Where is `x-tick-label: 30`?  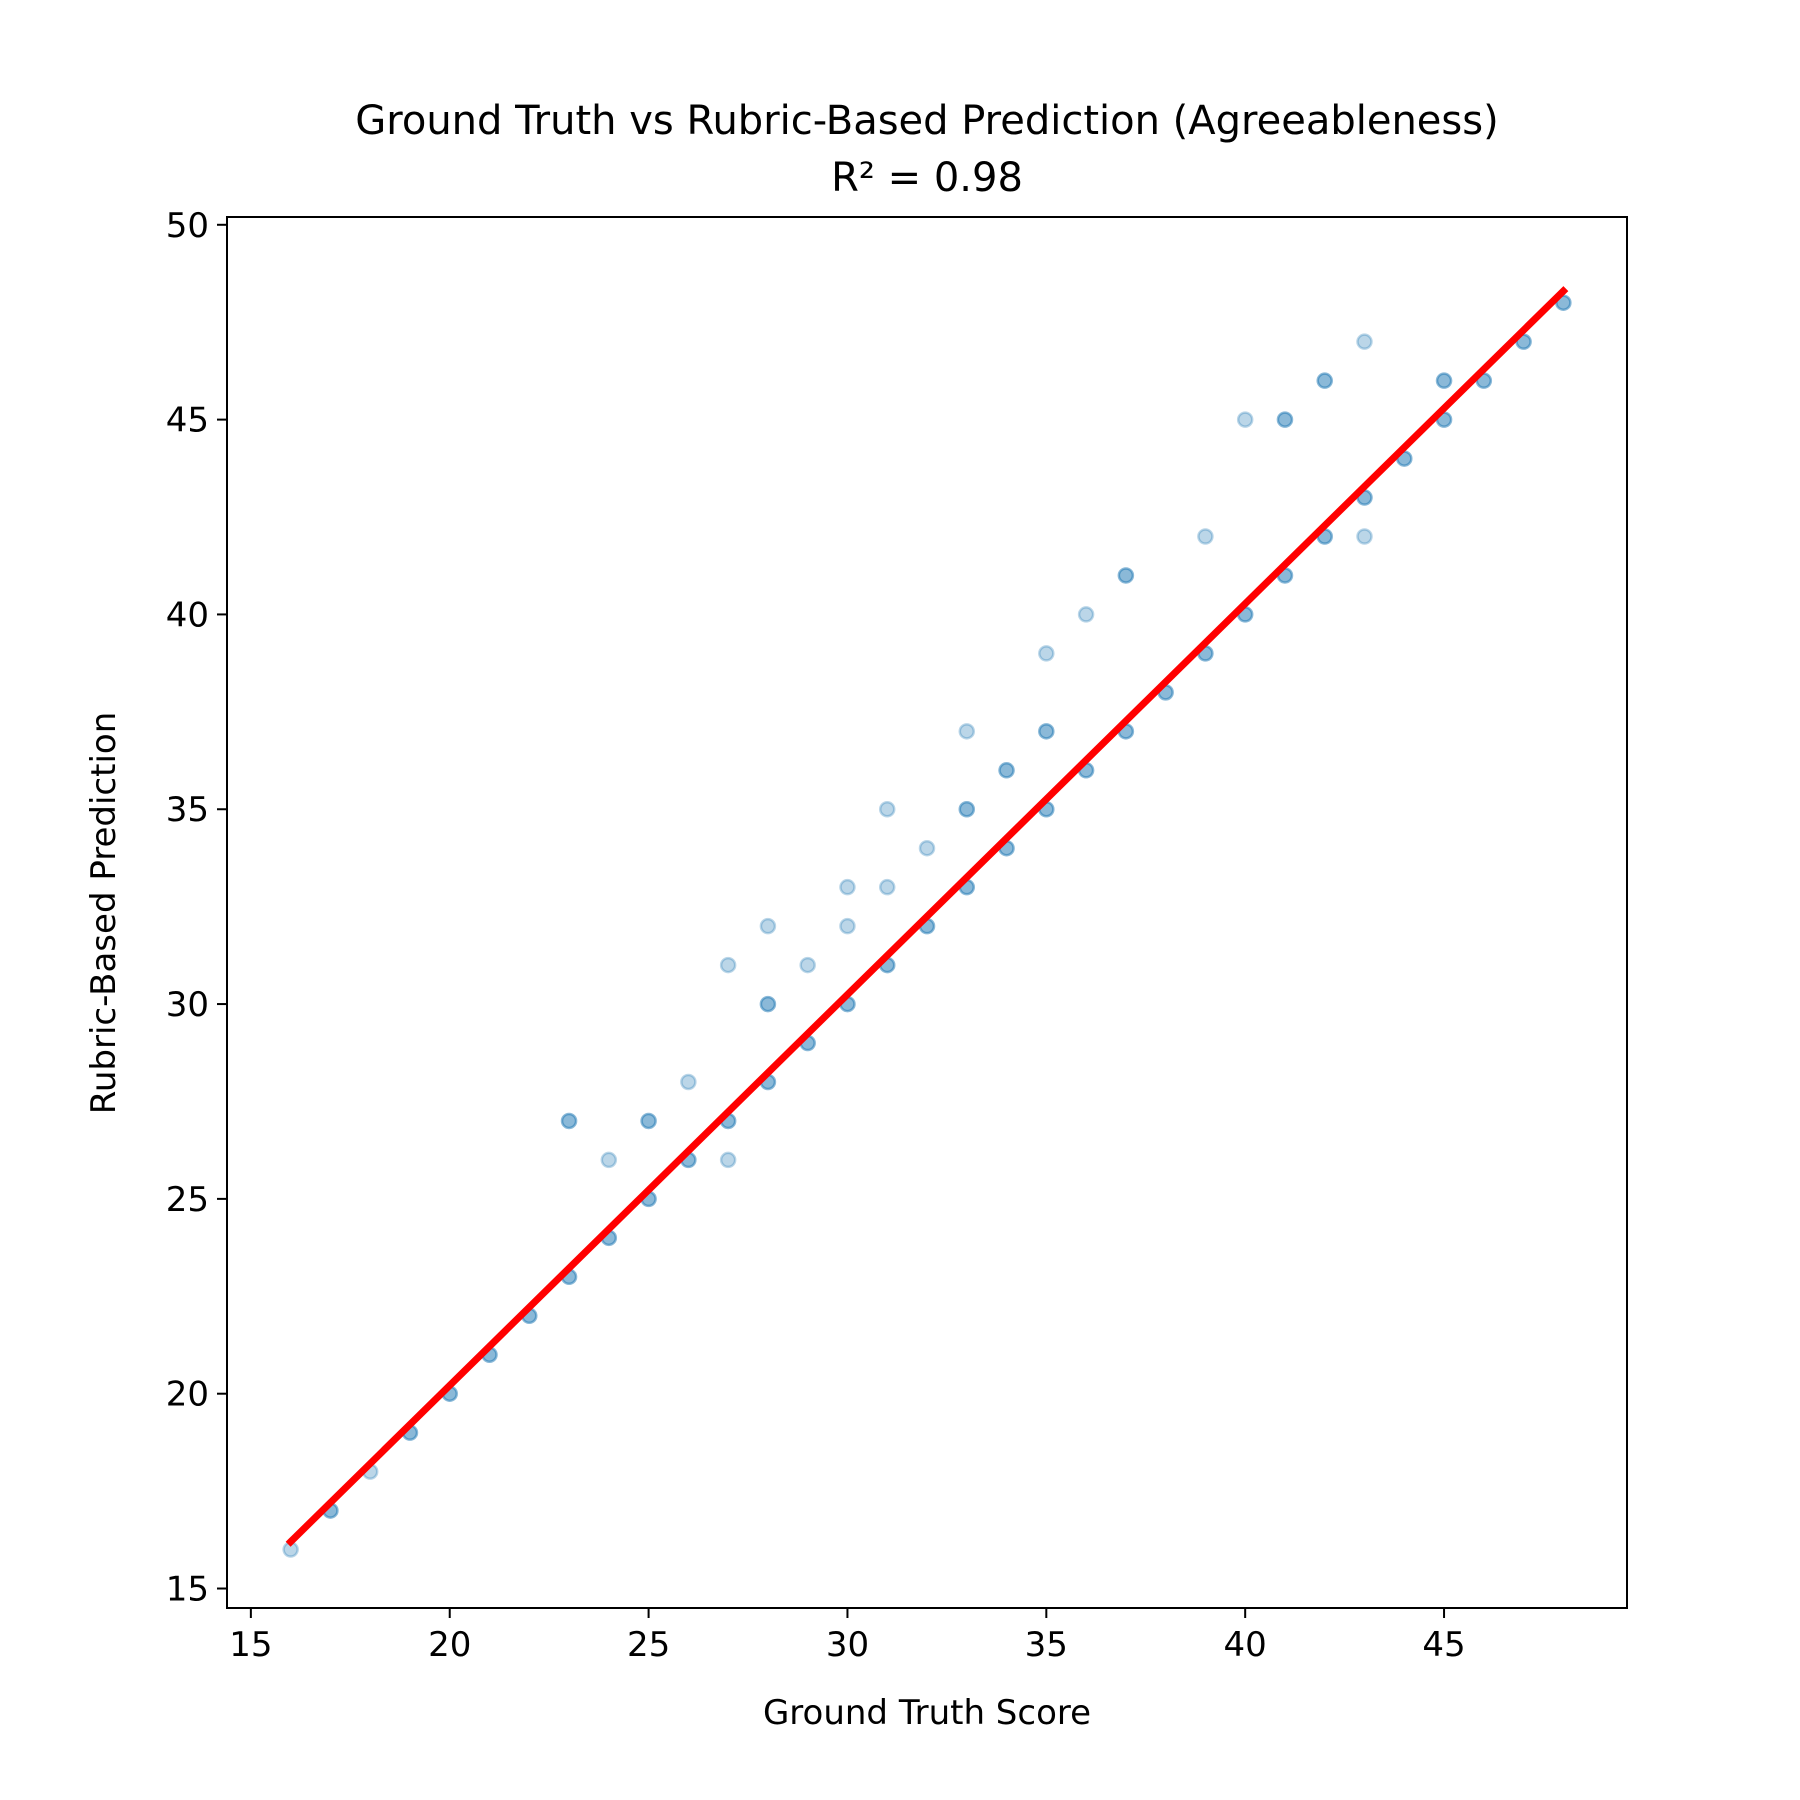
x-tick-label: 30 is located at coordinates (847, 1645).